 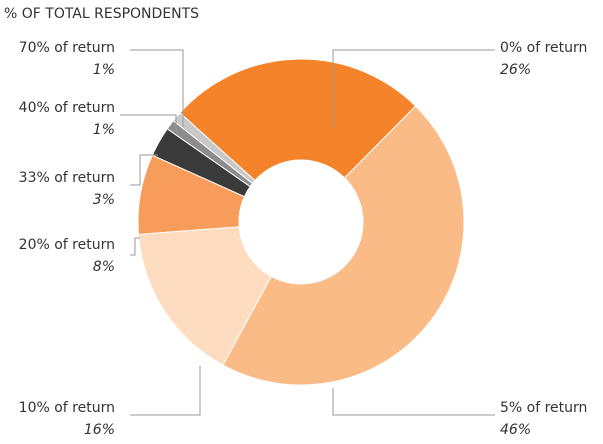 I want to click on slice-label: 40% of return, so click(x=67, y=108).